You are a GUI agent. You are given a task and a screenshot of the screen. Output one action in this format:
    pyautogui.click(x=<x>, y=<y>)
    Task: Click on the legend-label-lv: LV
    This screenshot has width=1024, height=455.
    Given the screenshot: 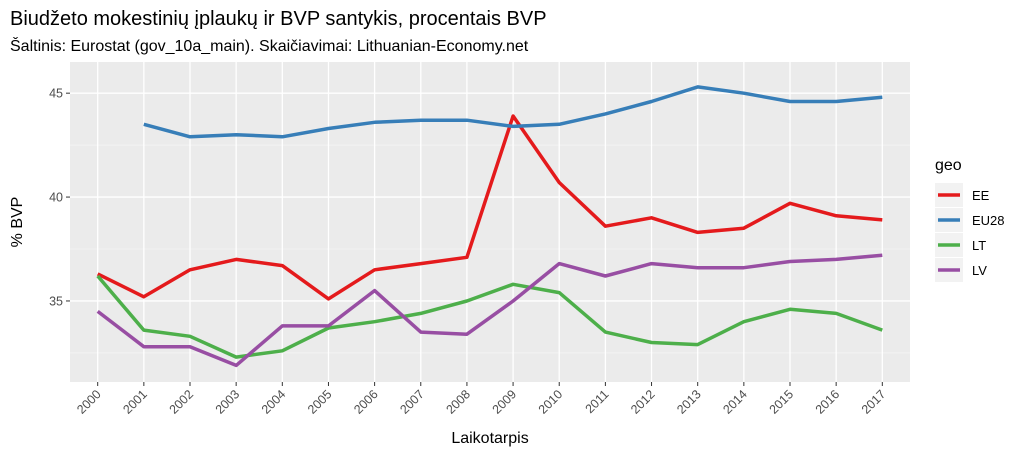 What is the action you would take?
    pyautogui.click(x=979, y=270)
    